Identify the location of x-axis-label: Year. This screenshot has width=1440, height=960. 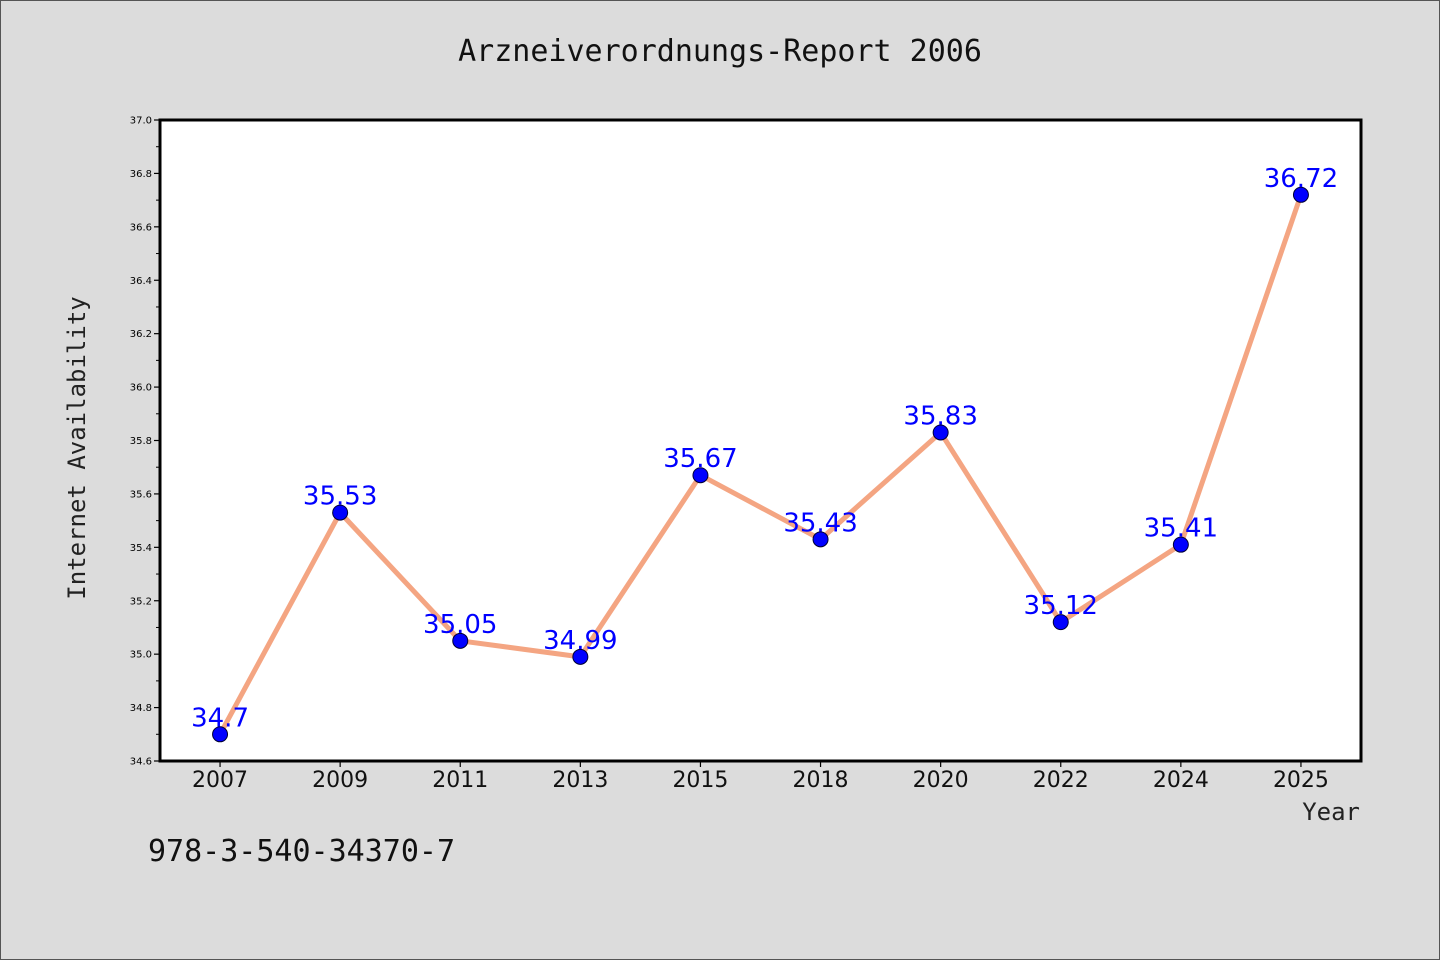
(1331, 812).